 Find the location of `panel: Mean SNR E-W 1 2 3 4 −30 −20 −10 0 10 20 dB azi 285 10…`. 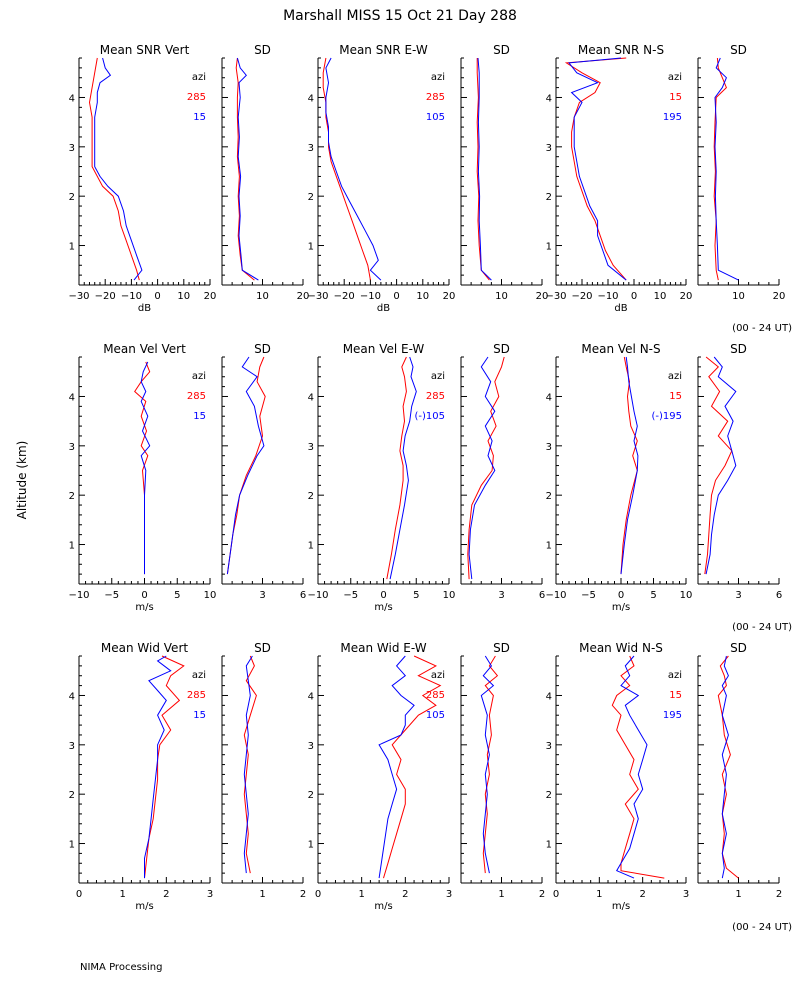

panel: Mean SNR E-W 1 2 3 4 −30 −20 −10 0 10 20 dB azi 285 10… is located at coordinates (381, 178).